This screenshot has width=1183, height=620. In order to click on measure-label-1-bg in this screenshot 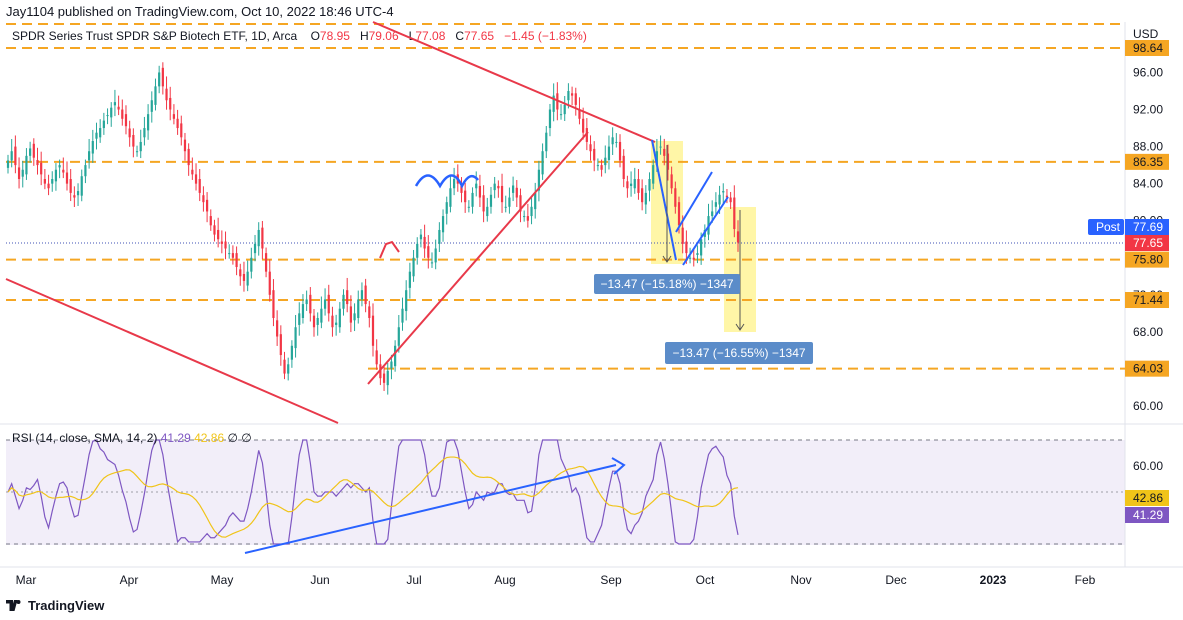, I will do `click(667, 284)`.